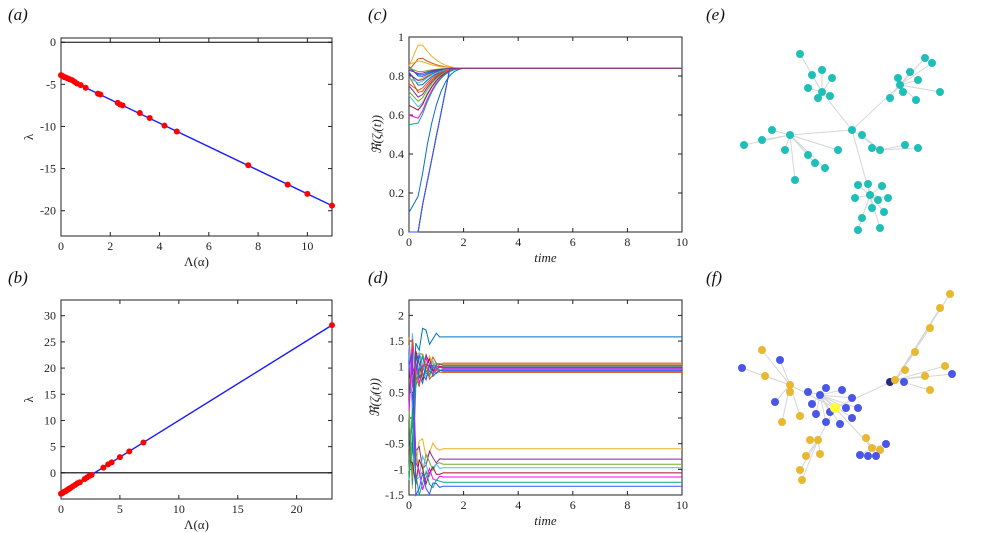 Image resolution: width=996 pixels, height=533 pixels. I want to click on network-e, so click(842, 142).